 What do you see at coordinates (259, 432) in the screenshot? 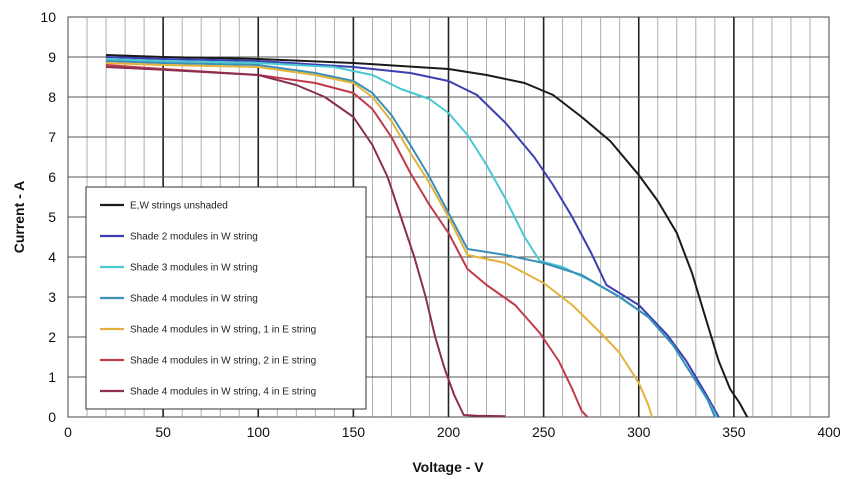
I see `x-tick-label: 100` at bounding box center [259, 432].